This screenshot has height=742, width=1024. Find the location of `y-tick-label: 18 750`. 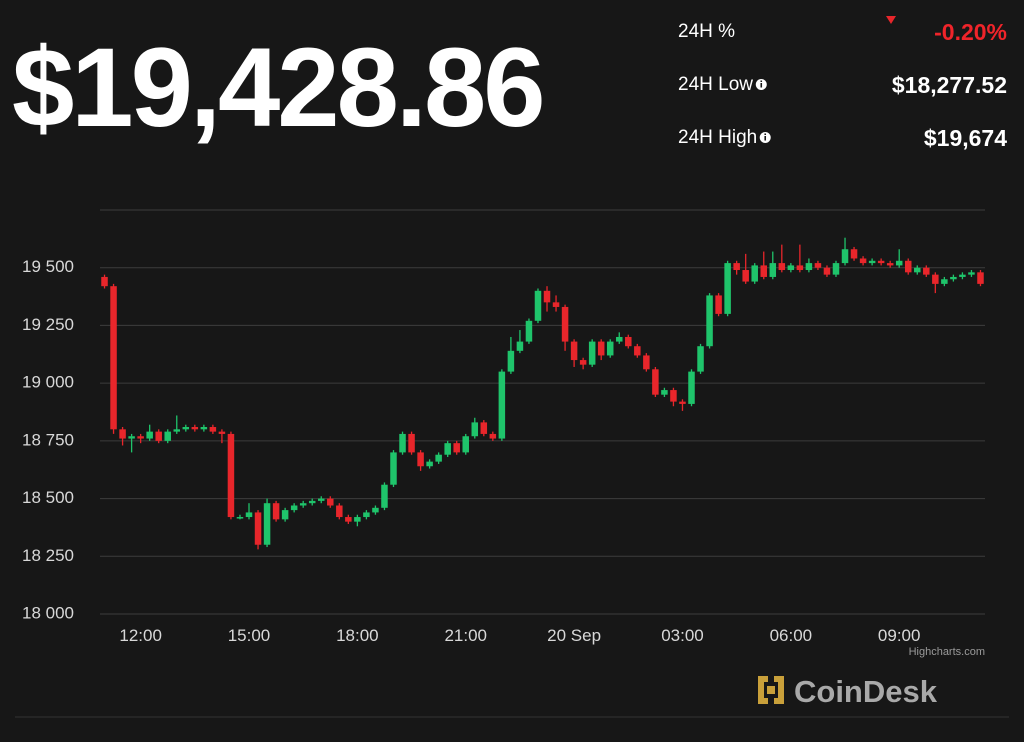

y-tick-label: 18 750 is located at coordinates (48, 439).